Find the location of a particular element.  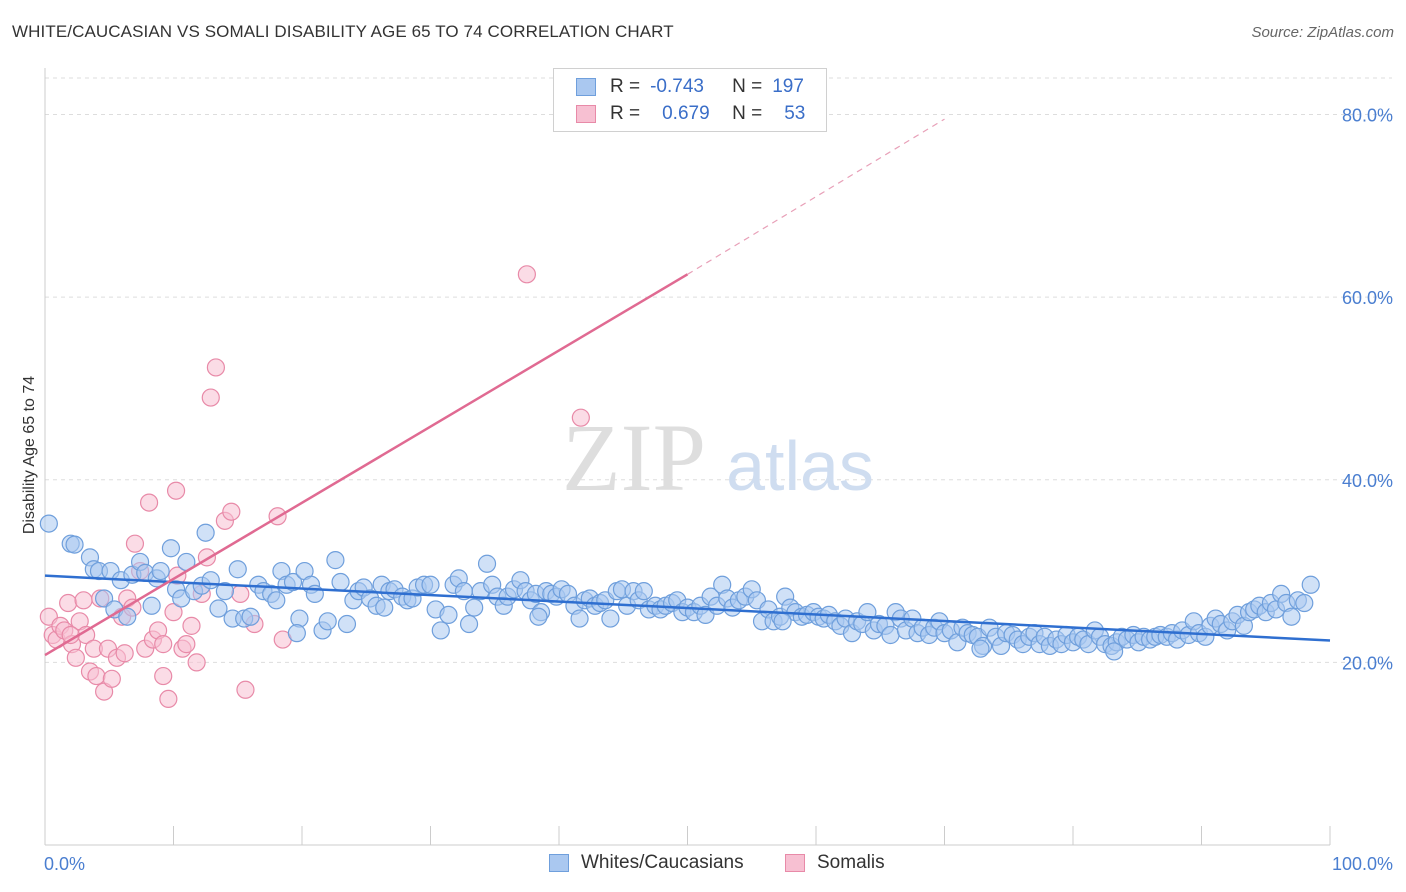

source-label: Source: ZipAtlas.com is located at coordinates (1322, 32).